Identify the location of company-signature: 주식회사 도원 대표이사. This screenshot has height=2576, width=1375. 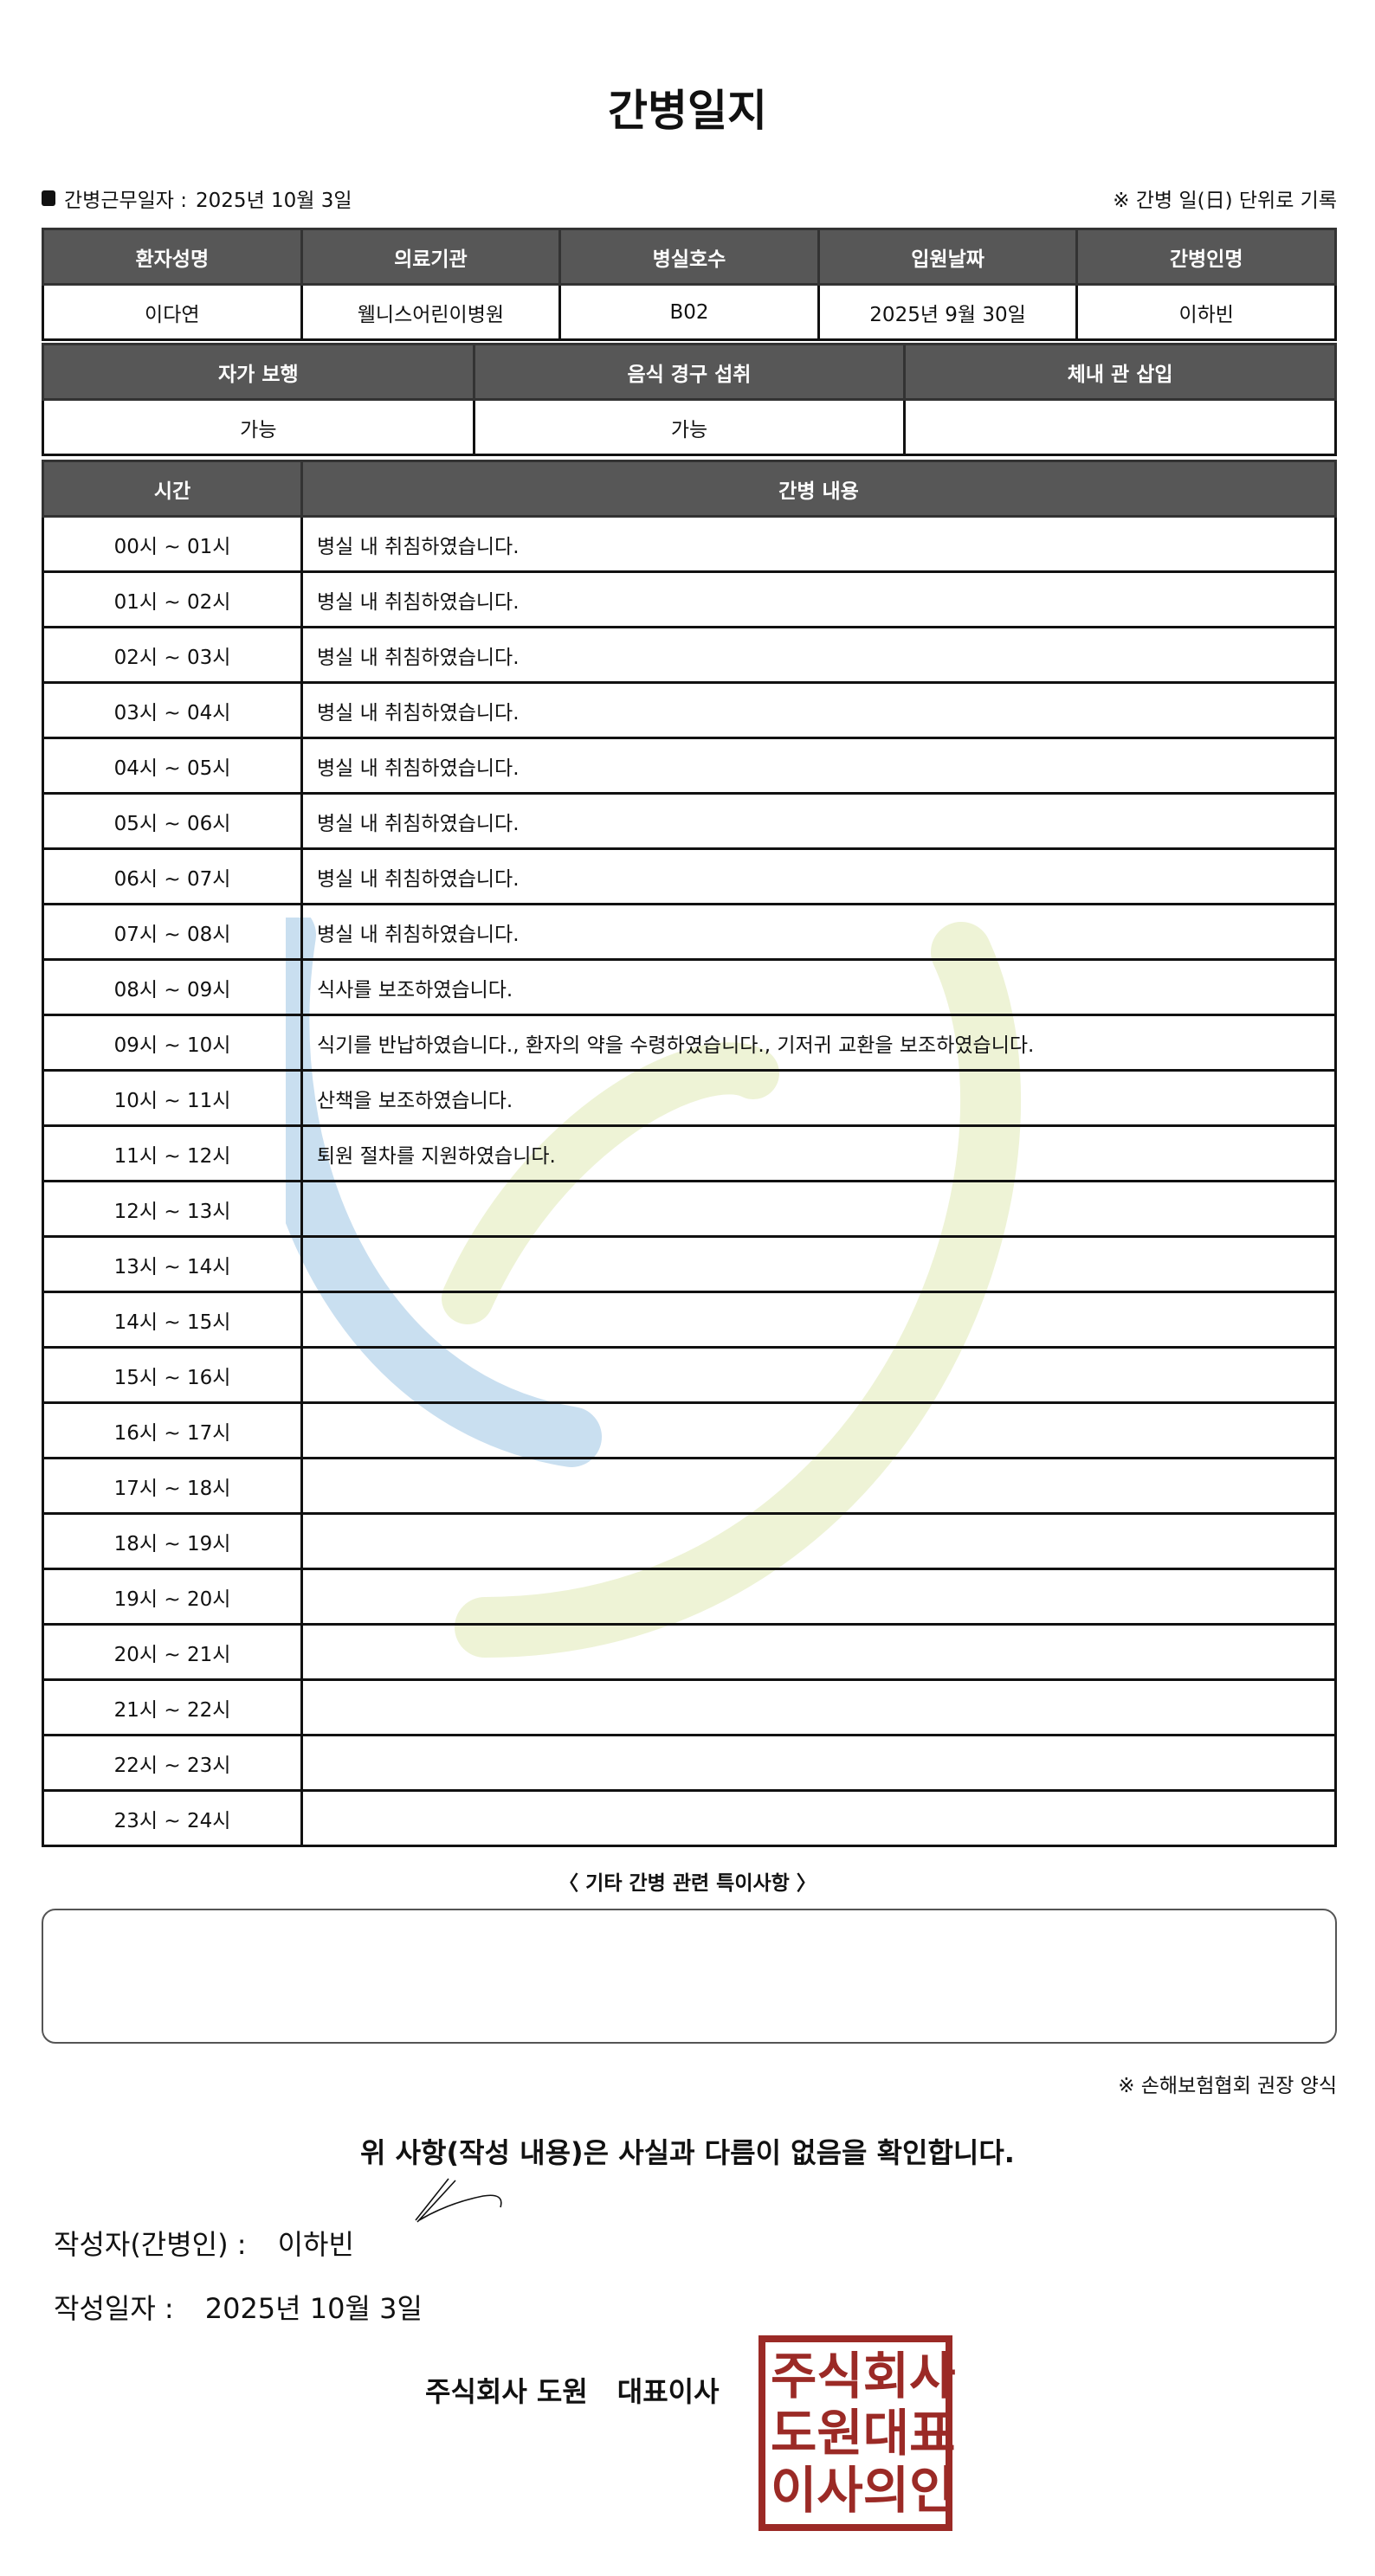
(572, 2390).